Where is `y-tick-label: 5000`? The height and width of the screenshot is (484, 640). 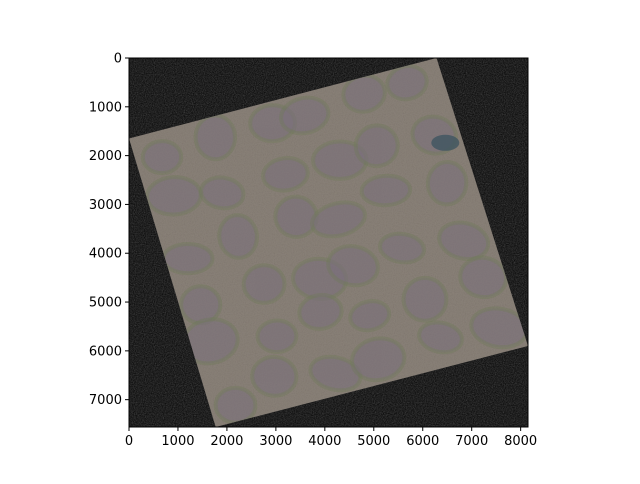 y-tick-label: 5000 is located at coordinates (105, 303).